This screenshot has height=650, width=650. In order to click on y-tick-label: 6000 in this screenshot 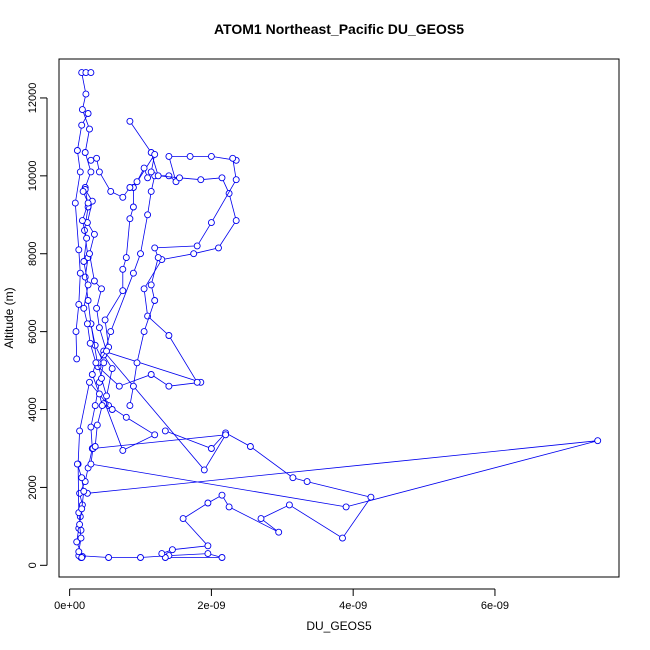, I will do `click(33, 331)`.